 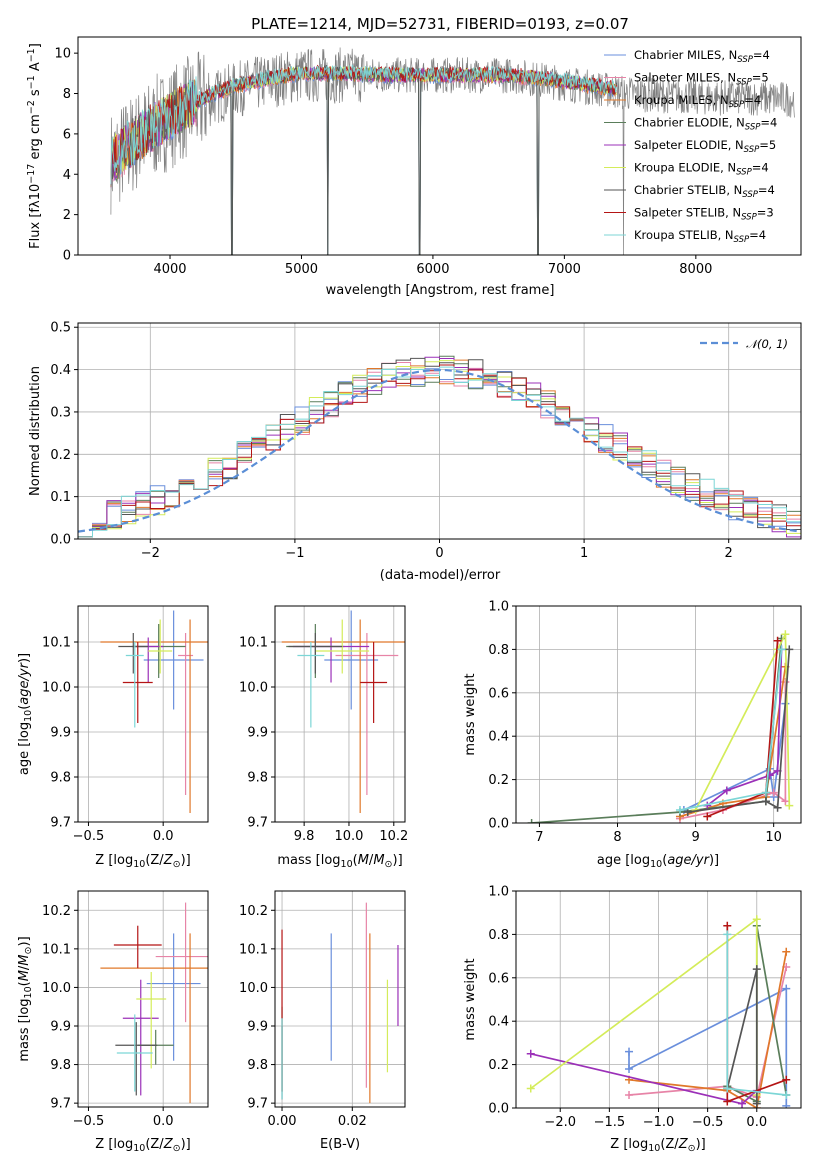 I want to click on age-vs-mass-x-label-part: ⊙, so click(x=389, y=864).